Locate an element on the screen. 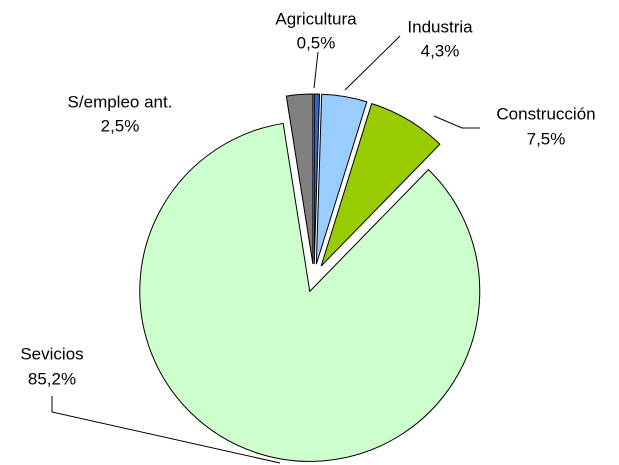 Image resolution: width=619 pixels, height=465 pixels. slice-value-label: 7,5% is located at coordinates (546, 138).